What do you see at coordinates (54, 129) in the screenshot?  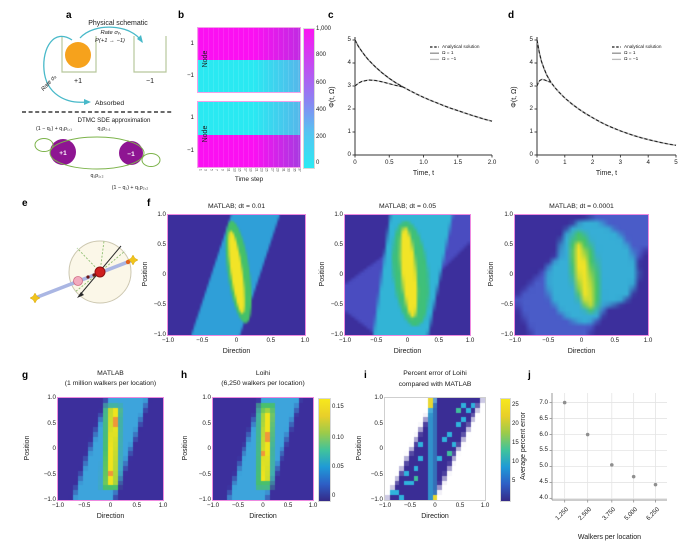 I see `self-loop-left-label: (1 − q₁) + q₁p₁,₁` at bounding box center [54, 129].